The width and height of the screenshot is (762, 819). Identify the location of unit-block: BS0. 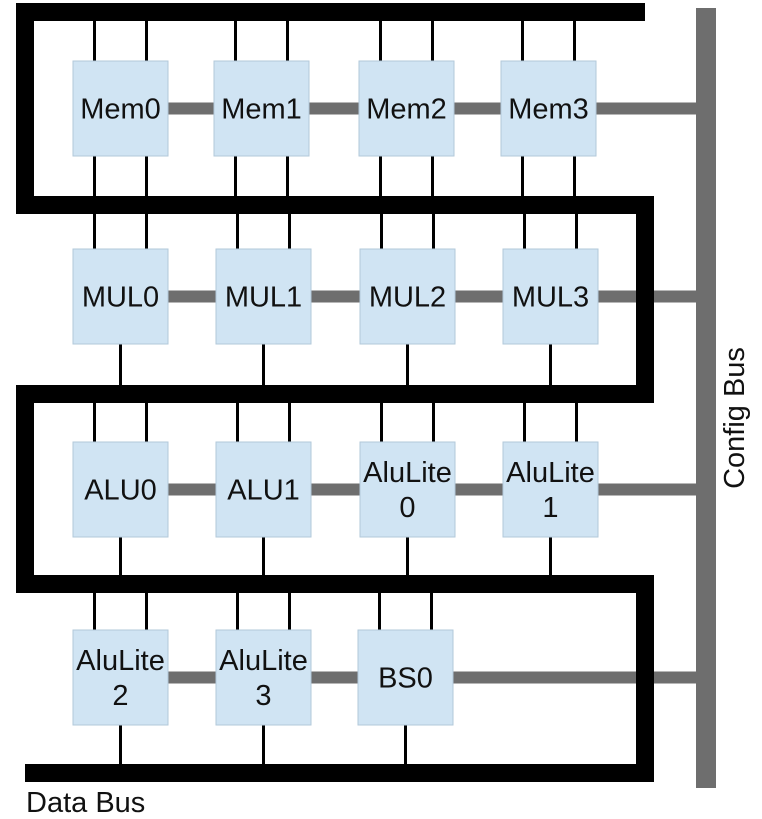
(405, 677).